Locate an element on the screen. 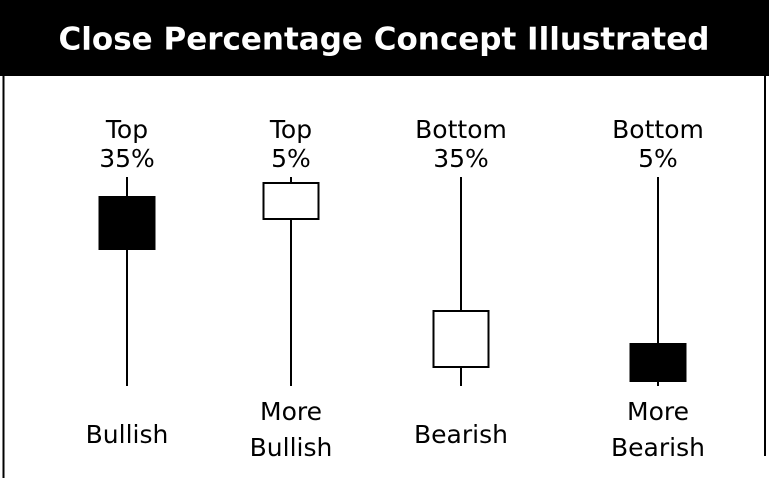  title: Close Percentage Concept Illustrated is located at coordinates (384, 40).